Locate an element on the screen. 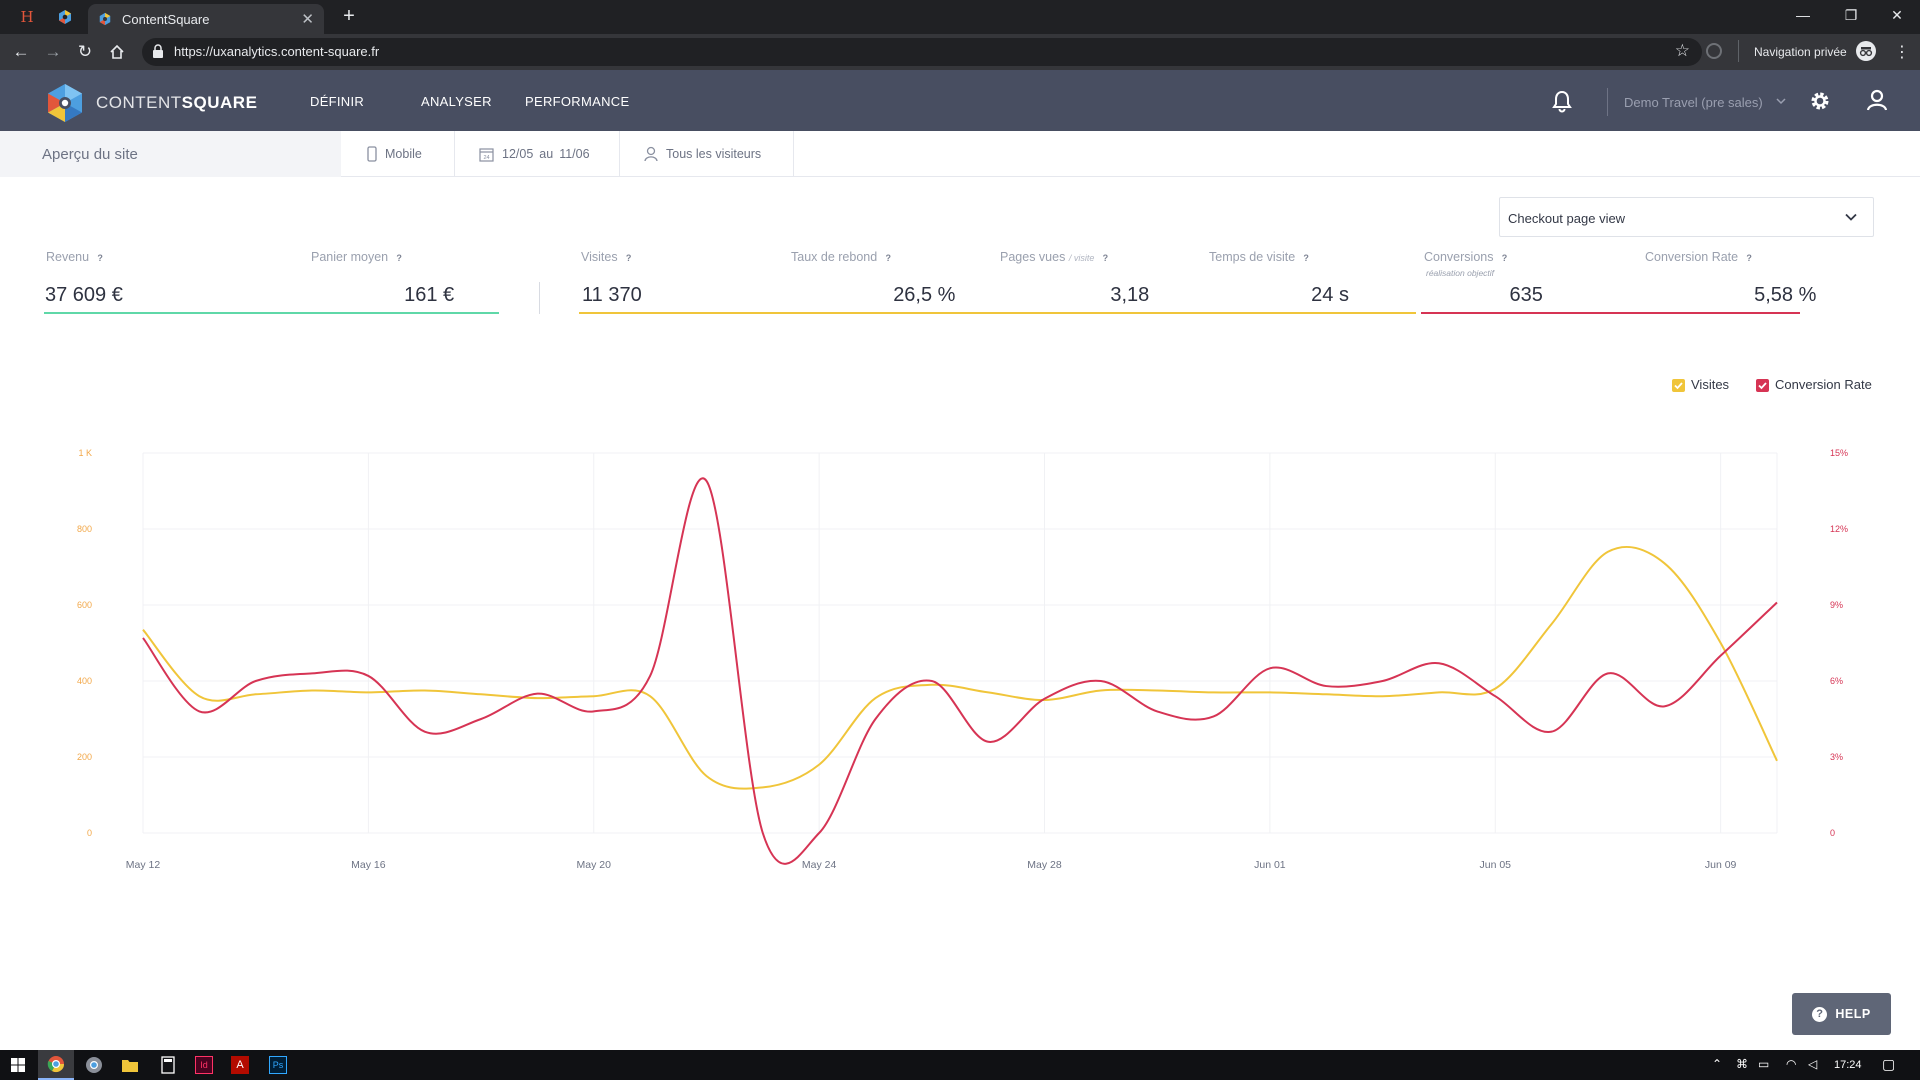  indesign-icon: Id is located at coordinates (204, 1065).